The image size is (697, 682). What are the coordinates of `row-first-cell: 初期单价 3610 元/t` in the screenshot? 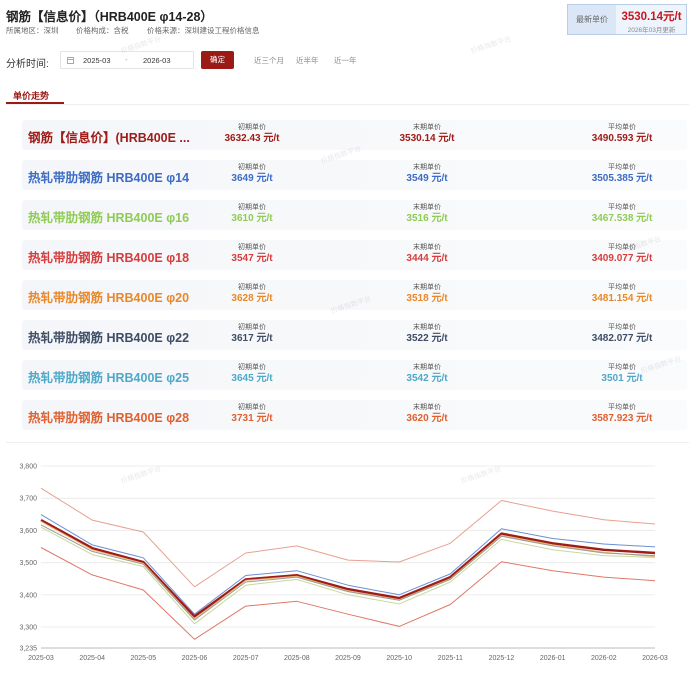 It's located at (252, 214).